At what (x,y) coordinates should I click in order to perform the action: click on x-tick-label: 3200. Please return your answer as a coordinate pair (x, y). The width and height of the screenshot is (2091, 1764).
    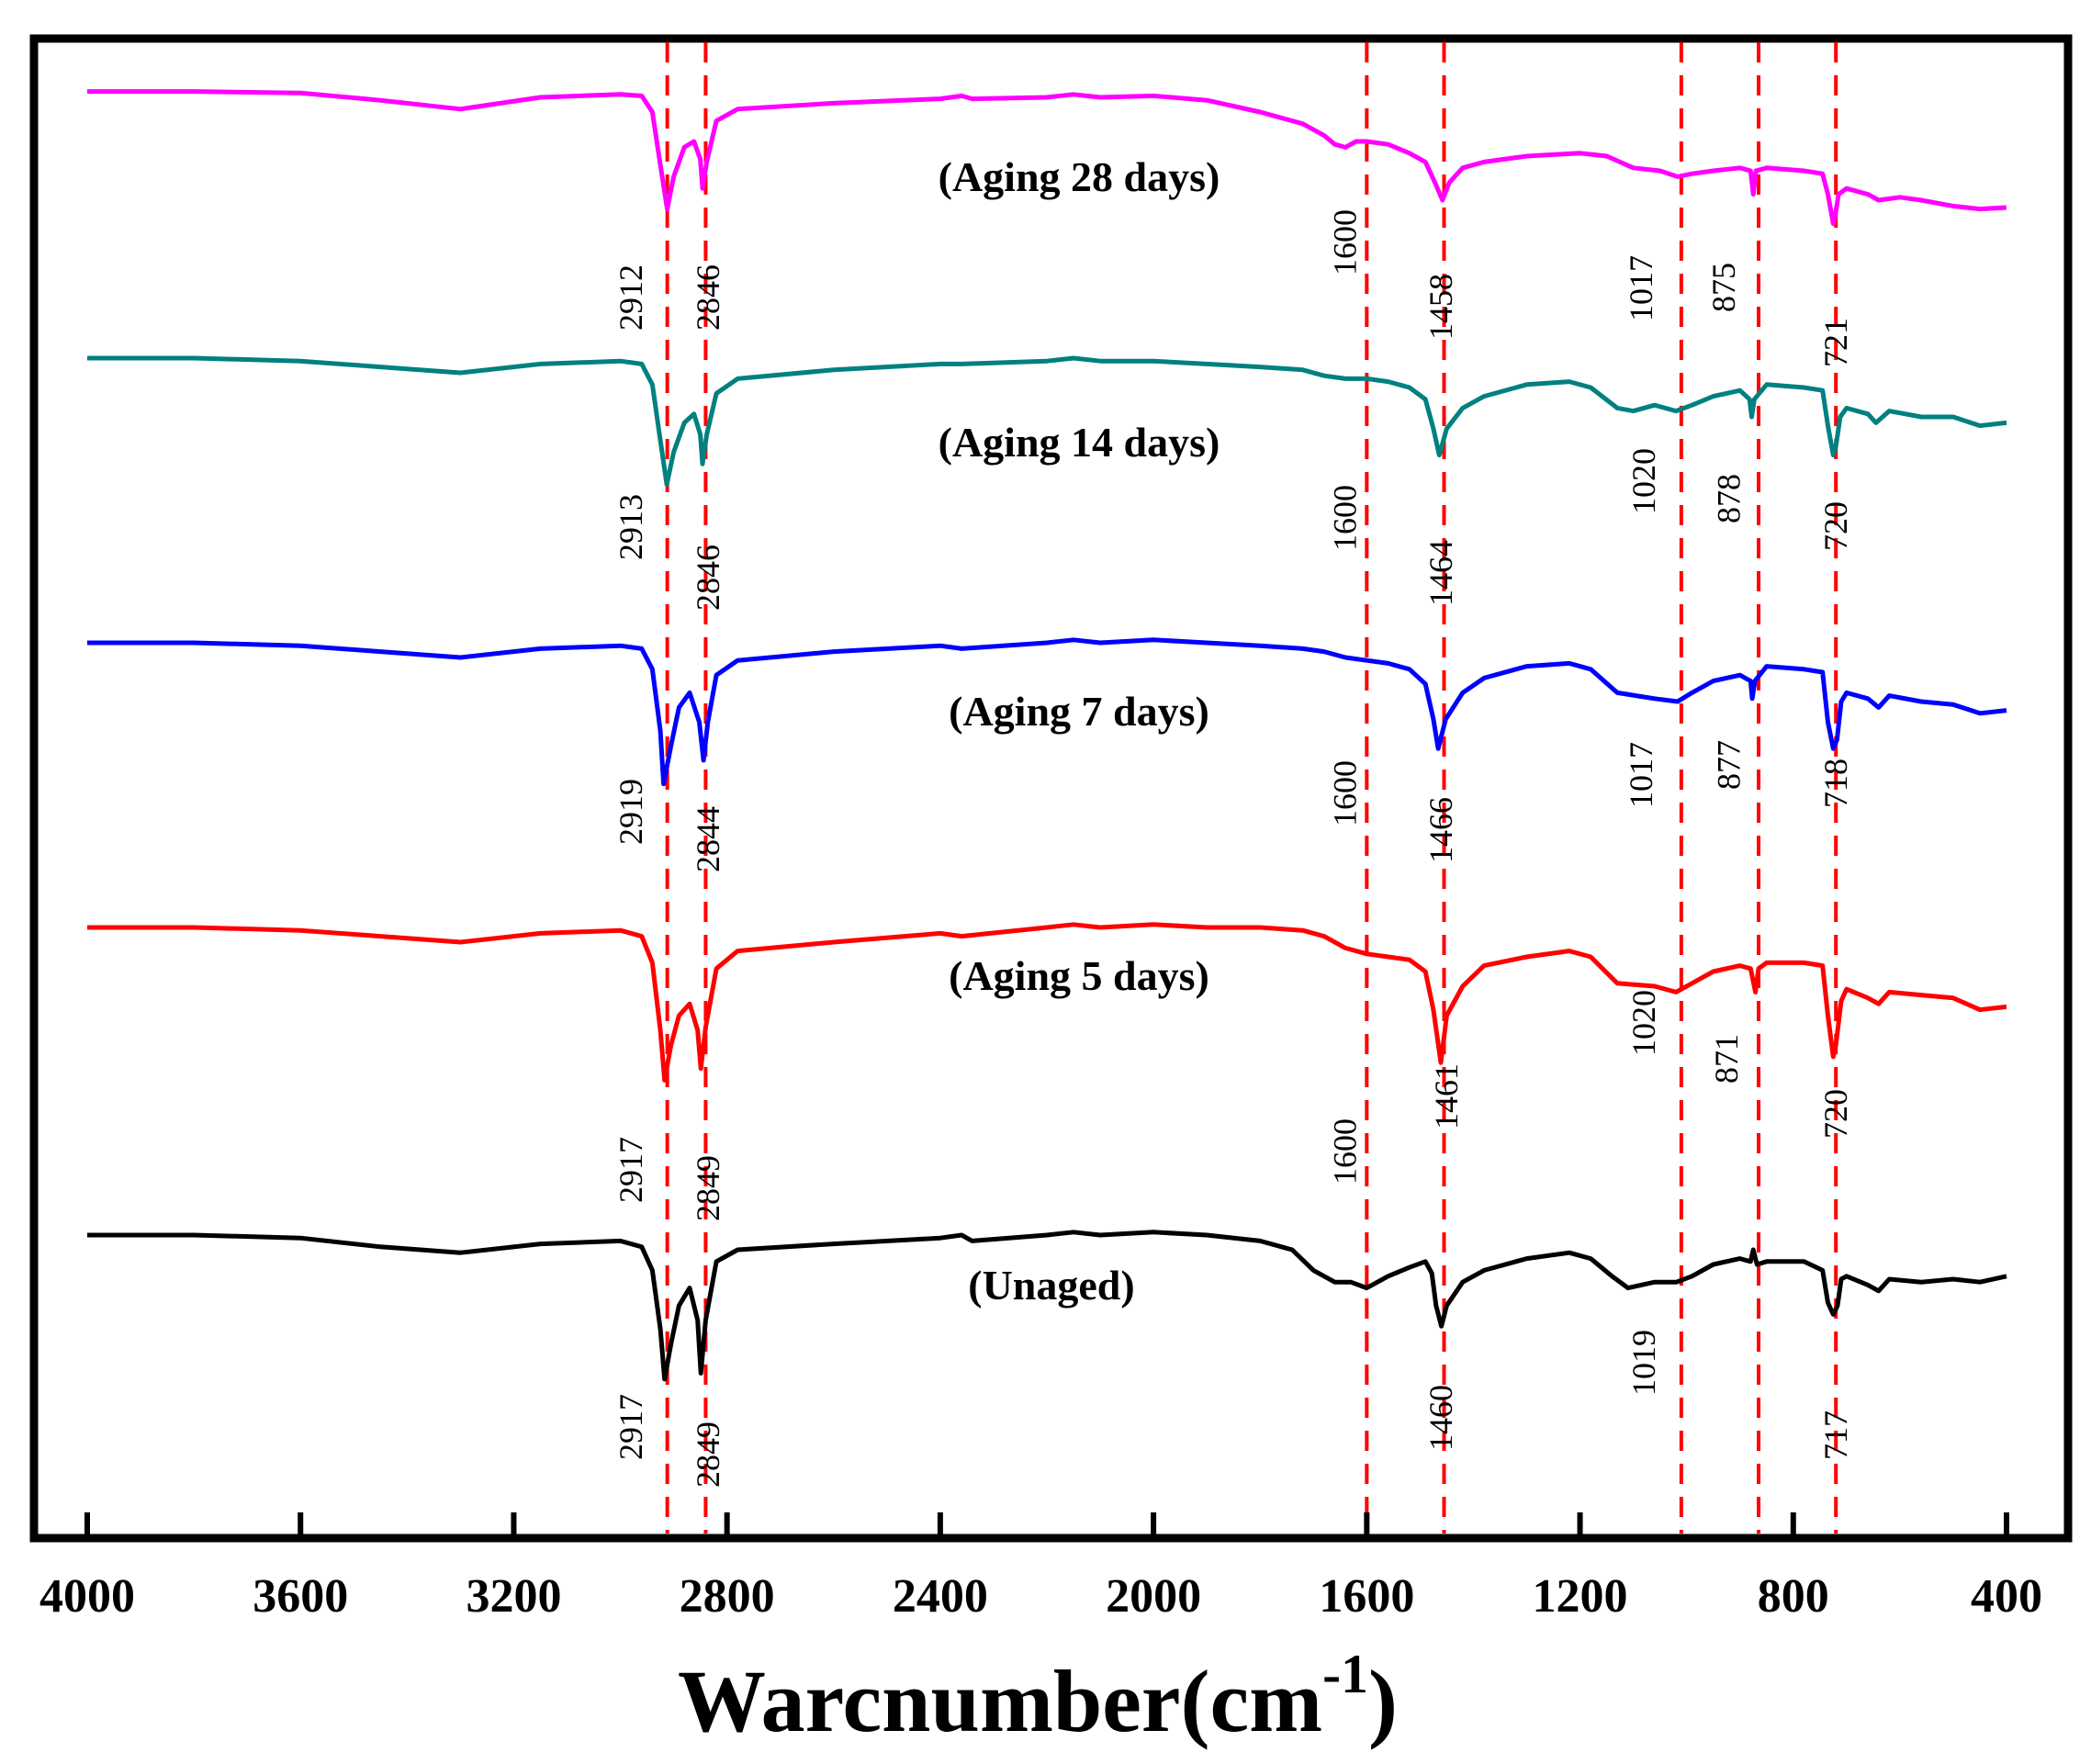
    Looking at the image, I should click on (513, 1596).